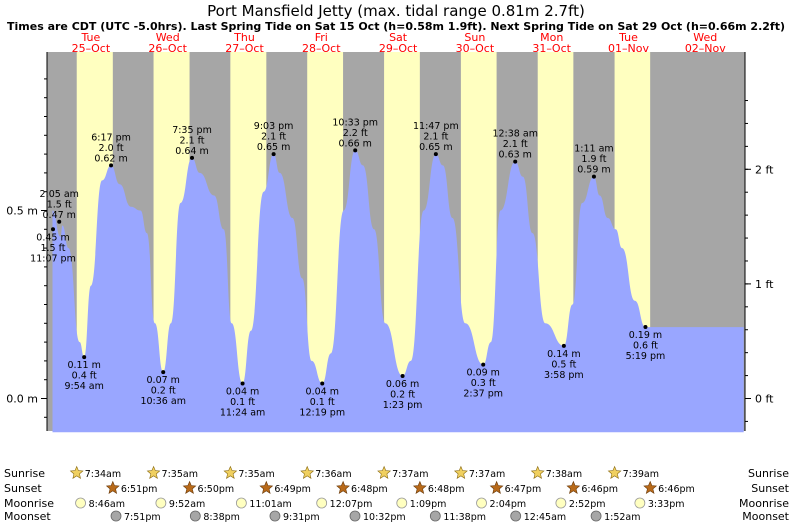  I want to click on day-date-label: 31–Oct, so click(551, 48).